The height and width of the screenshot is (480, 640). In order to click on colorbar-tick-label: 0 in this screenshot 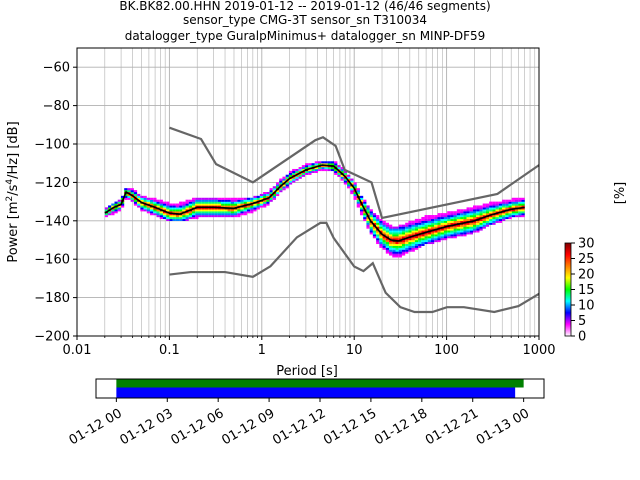, I will do `click(582, 337)`.